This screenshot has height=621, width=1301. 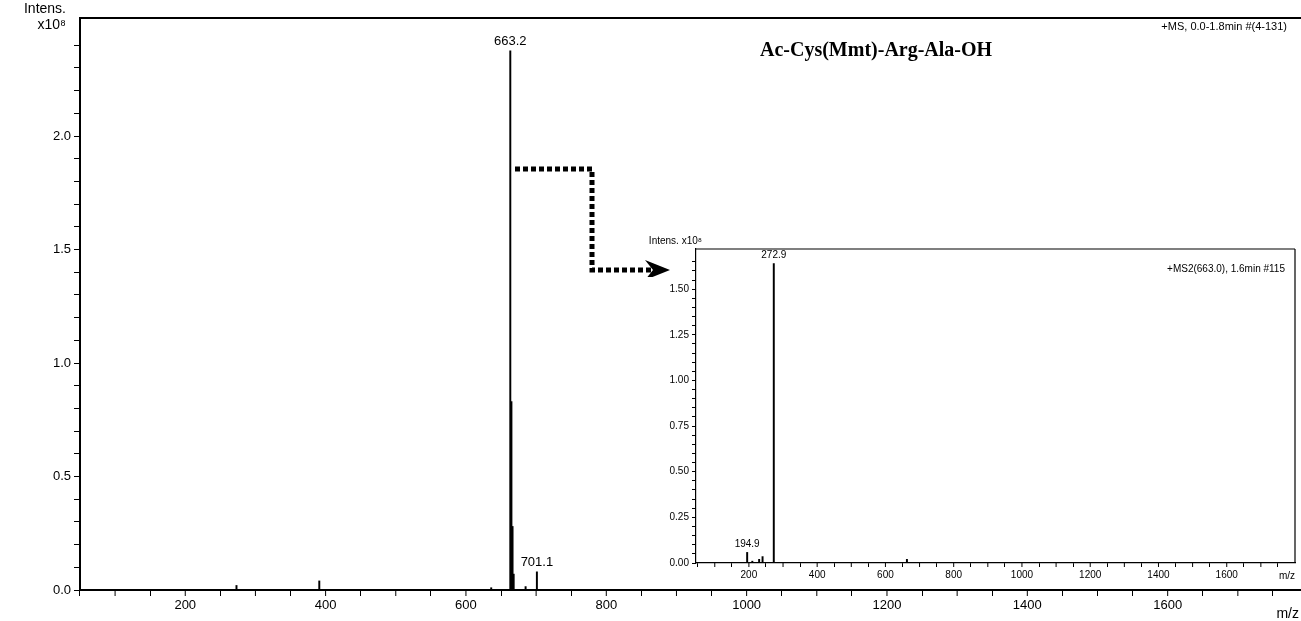 What do you see at coordinates (747, 544) in the screenshot?
I see `annotation: 194.9` at bounding box center [747, 544].